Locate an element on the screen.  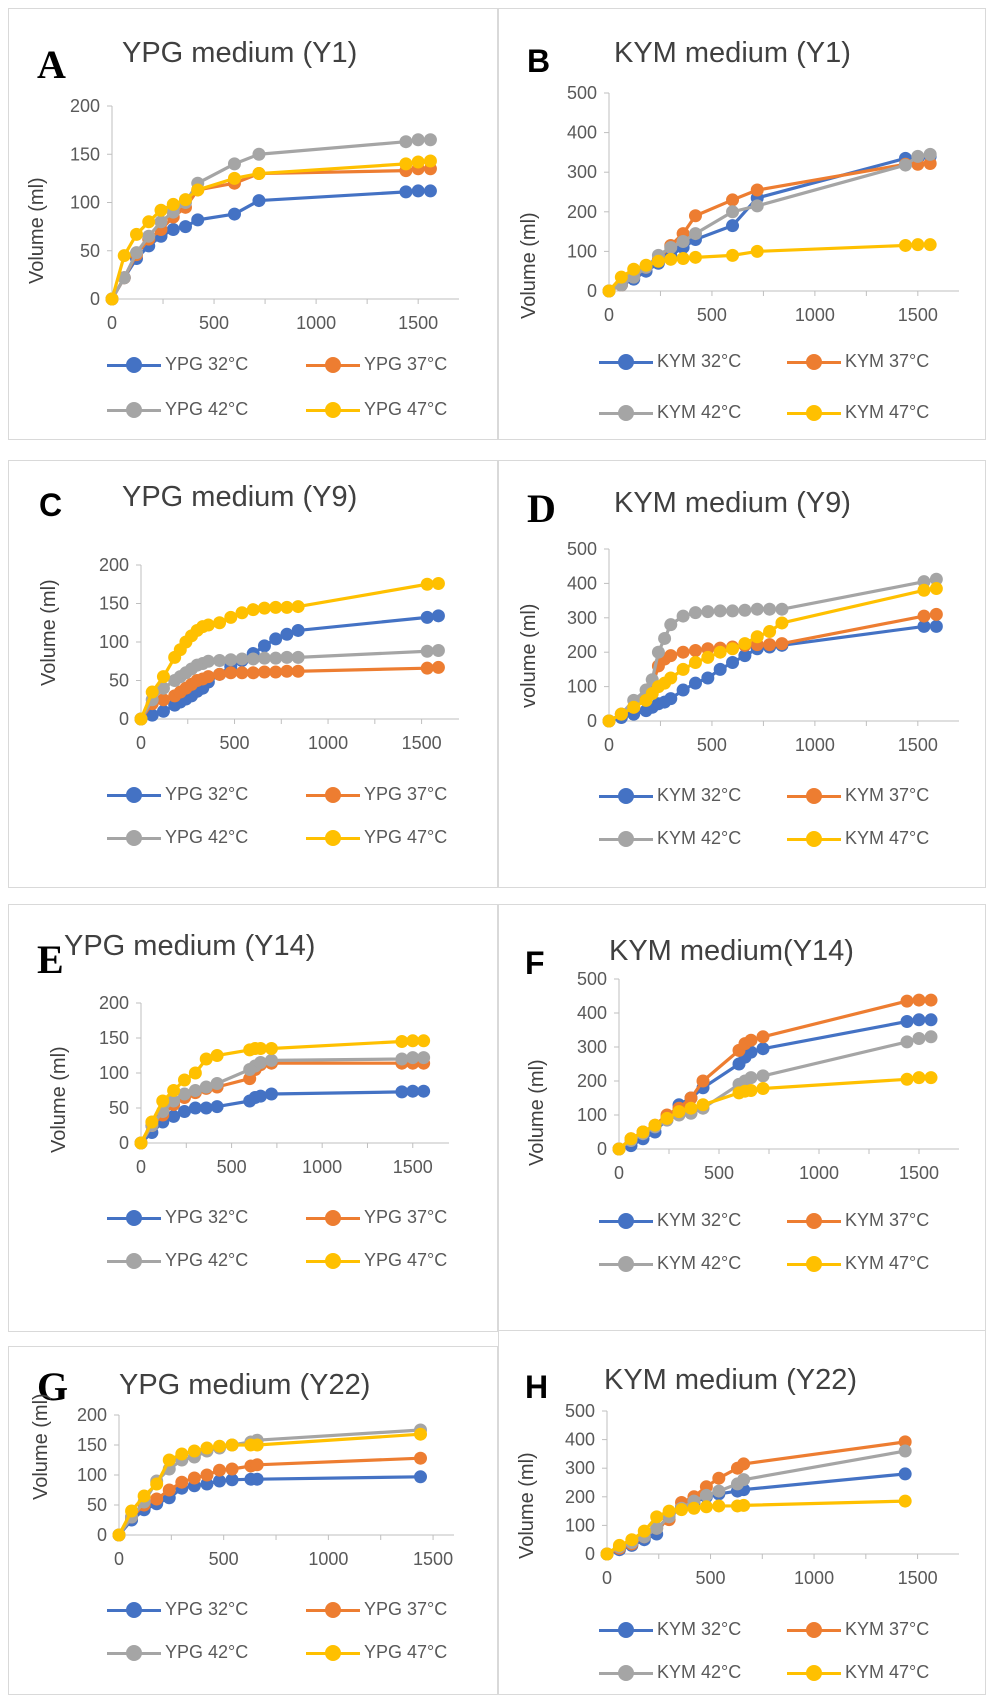
y-tick-label: 150 is located at coordinates (114, 604).